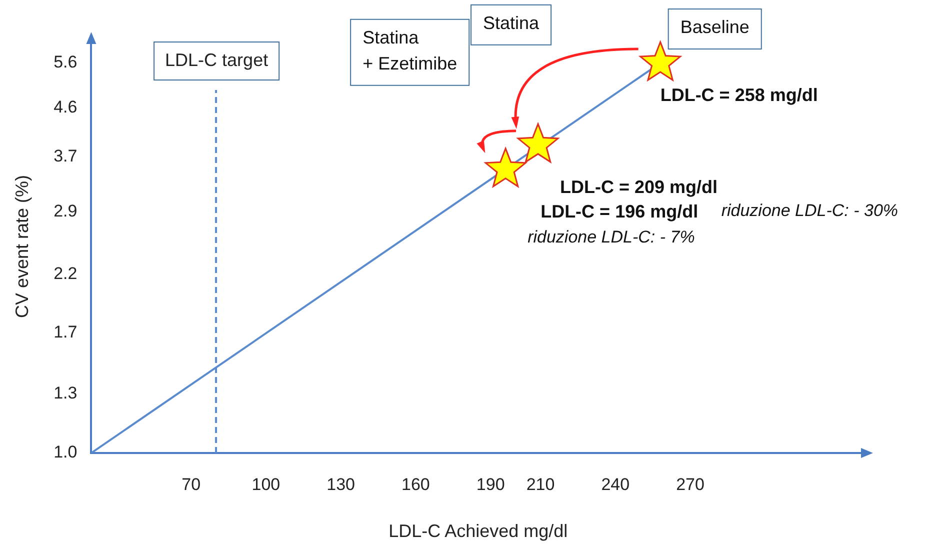 The image size is (940, 547). I want to click on y-tick-label: 1.3, so click(66, 392).